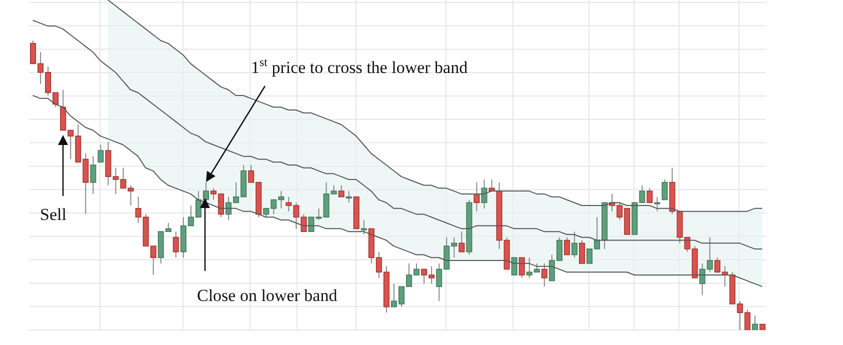 This screenshot has width=843, height=345. What do you see at coordinates (53, 214) in the screenshot?
I see `annotation: Sell` at bounding box center [53, 214].